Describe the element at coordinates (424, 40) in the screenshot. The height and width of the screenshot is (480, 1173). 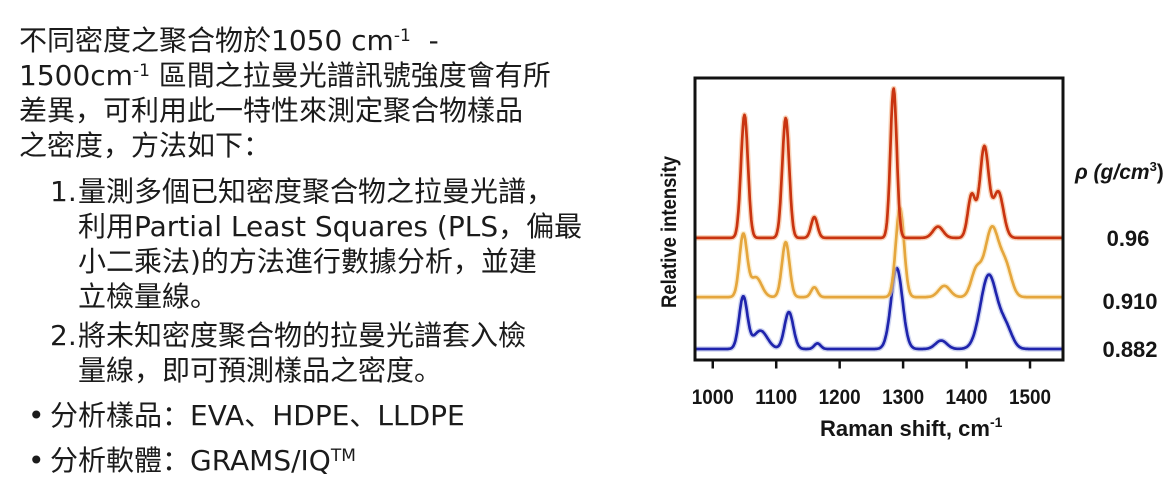
I see `intro-line-1-tail: -` at that location.